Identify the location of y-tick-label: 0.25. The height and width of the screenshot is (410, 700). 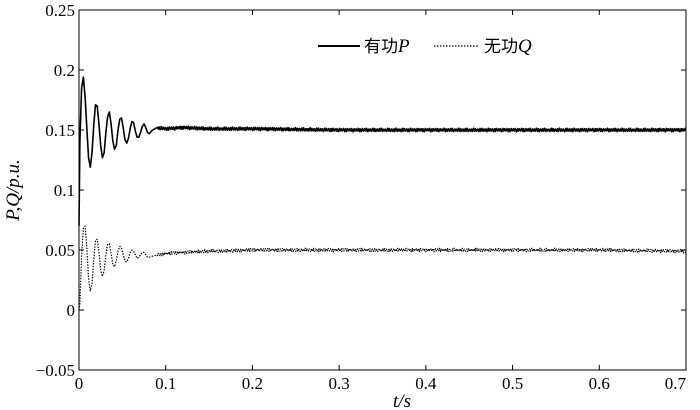
(60, 10).